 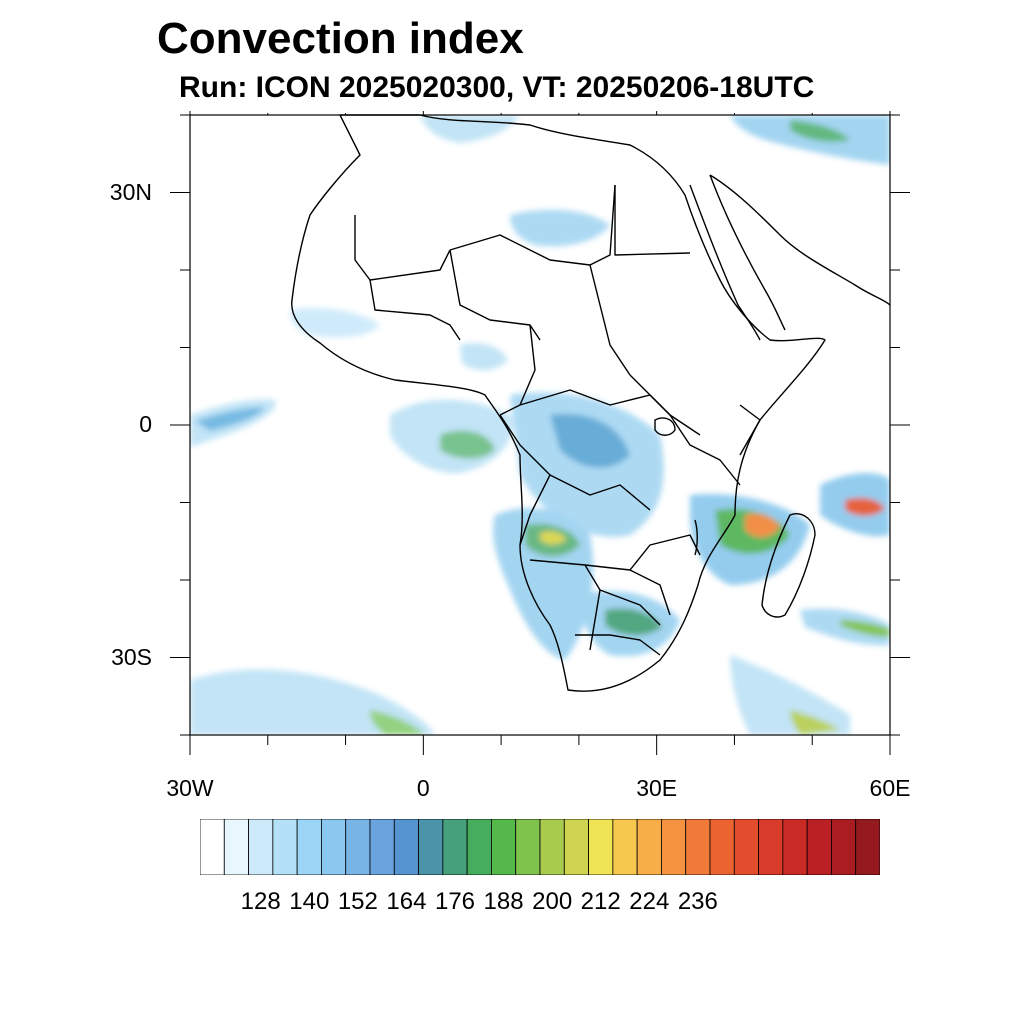 I want to click on red-sea-west, so click(x=725, y=262).